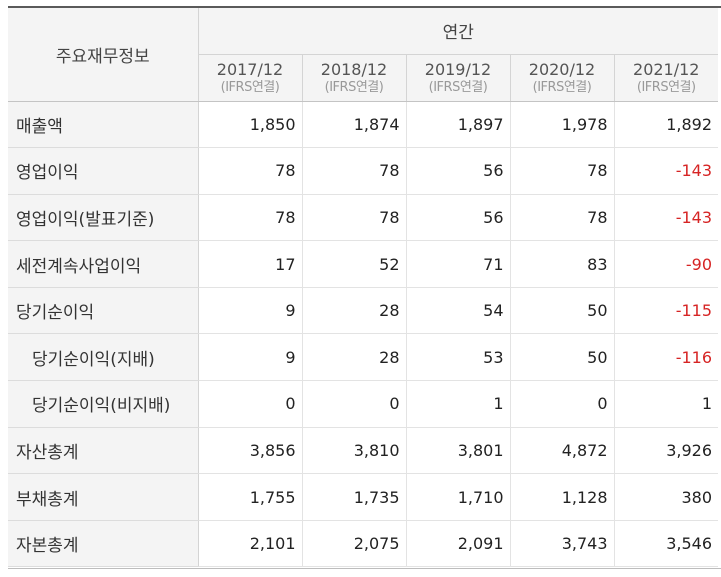 This screenshot has height=577, width=721. Describe the element at coordinates (562, 69) in the screenshot. I see `year-label: 2020/12` at that location.